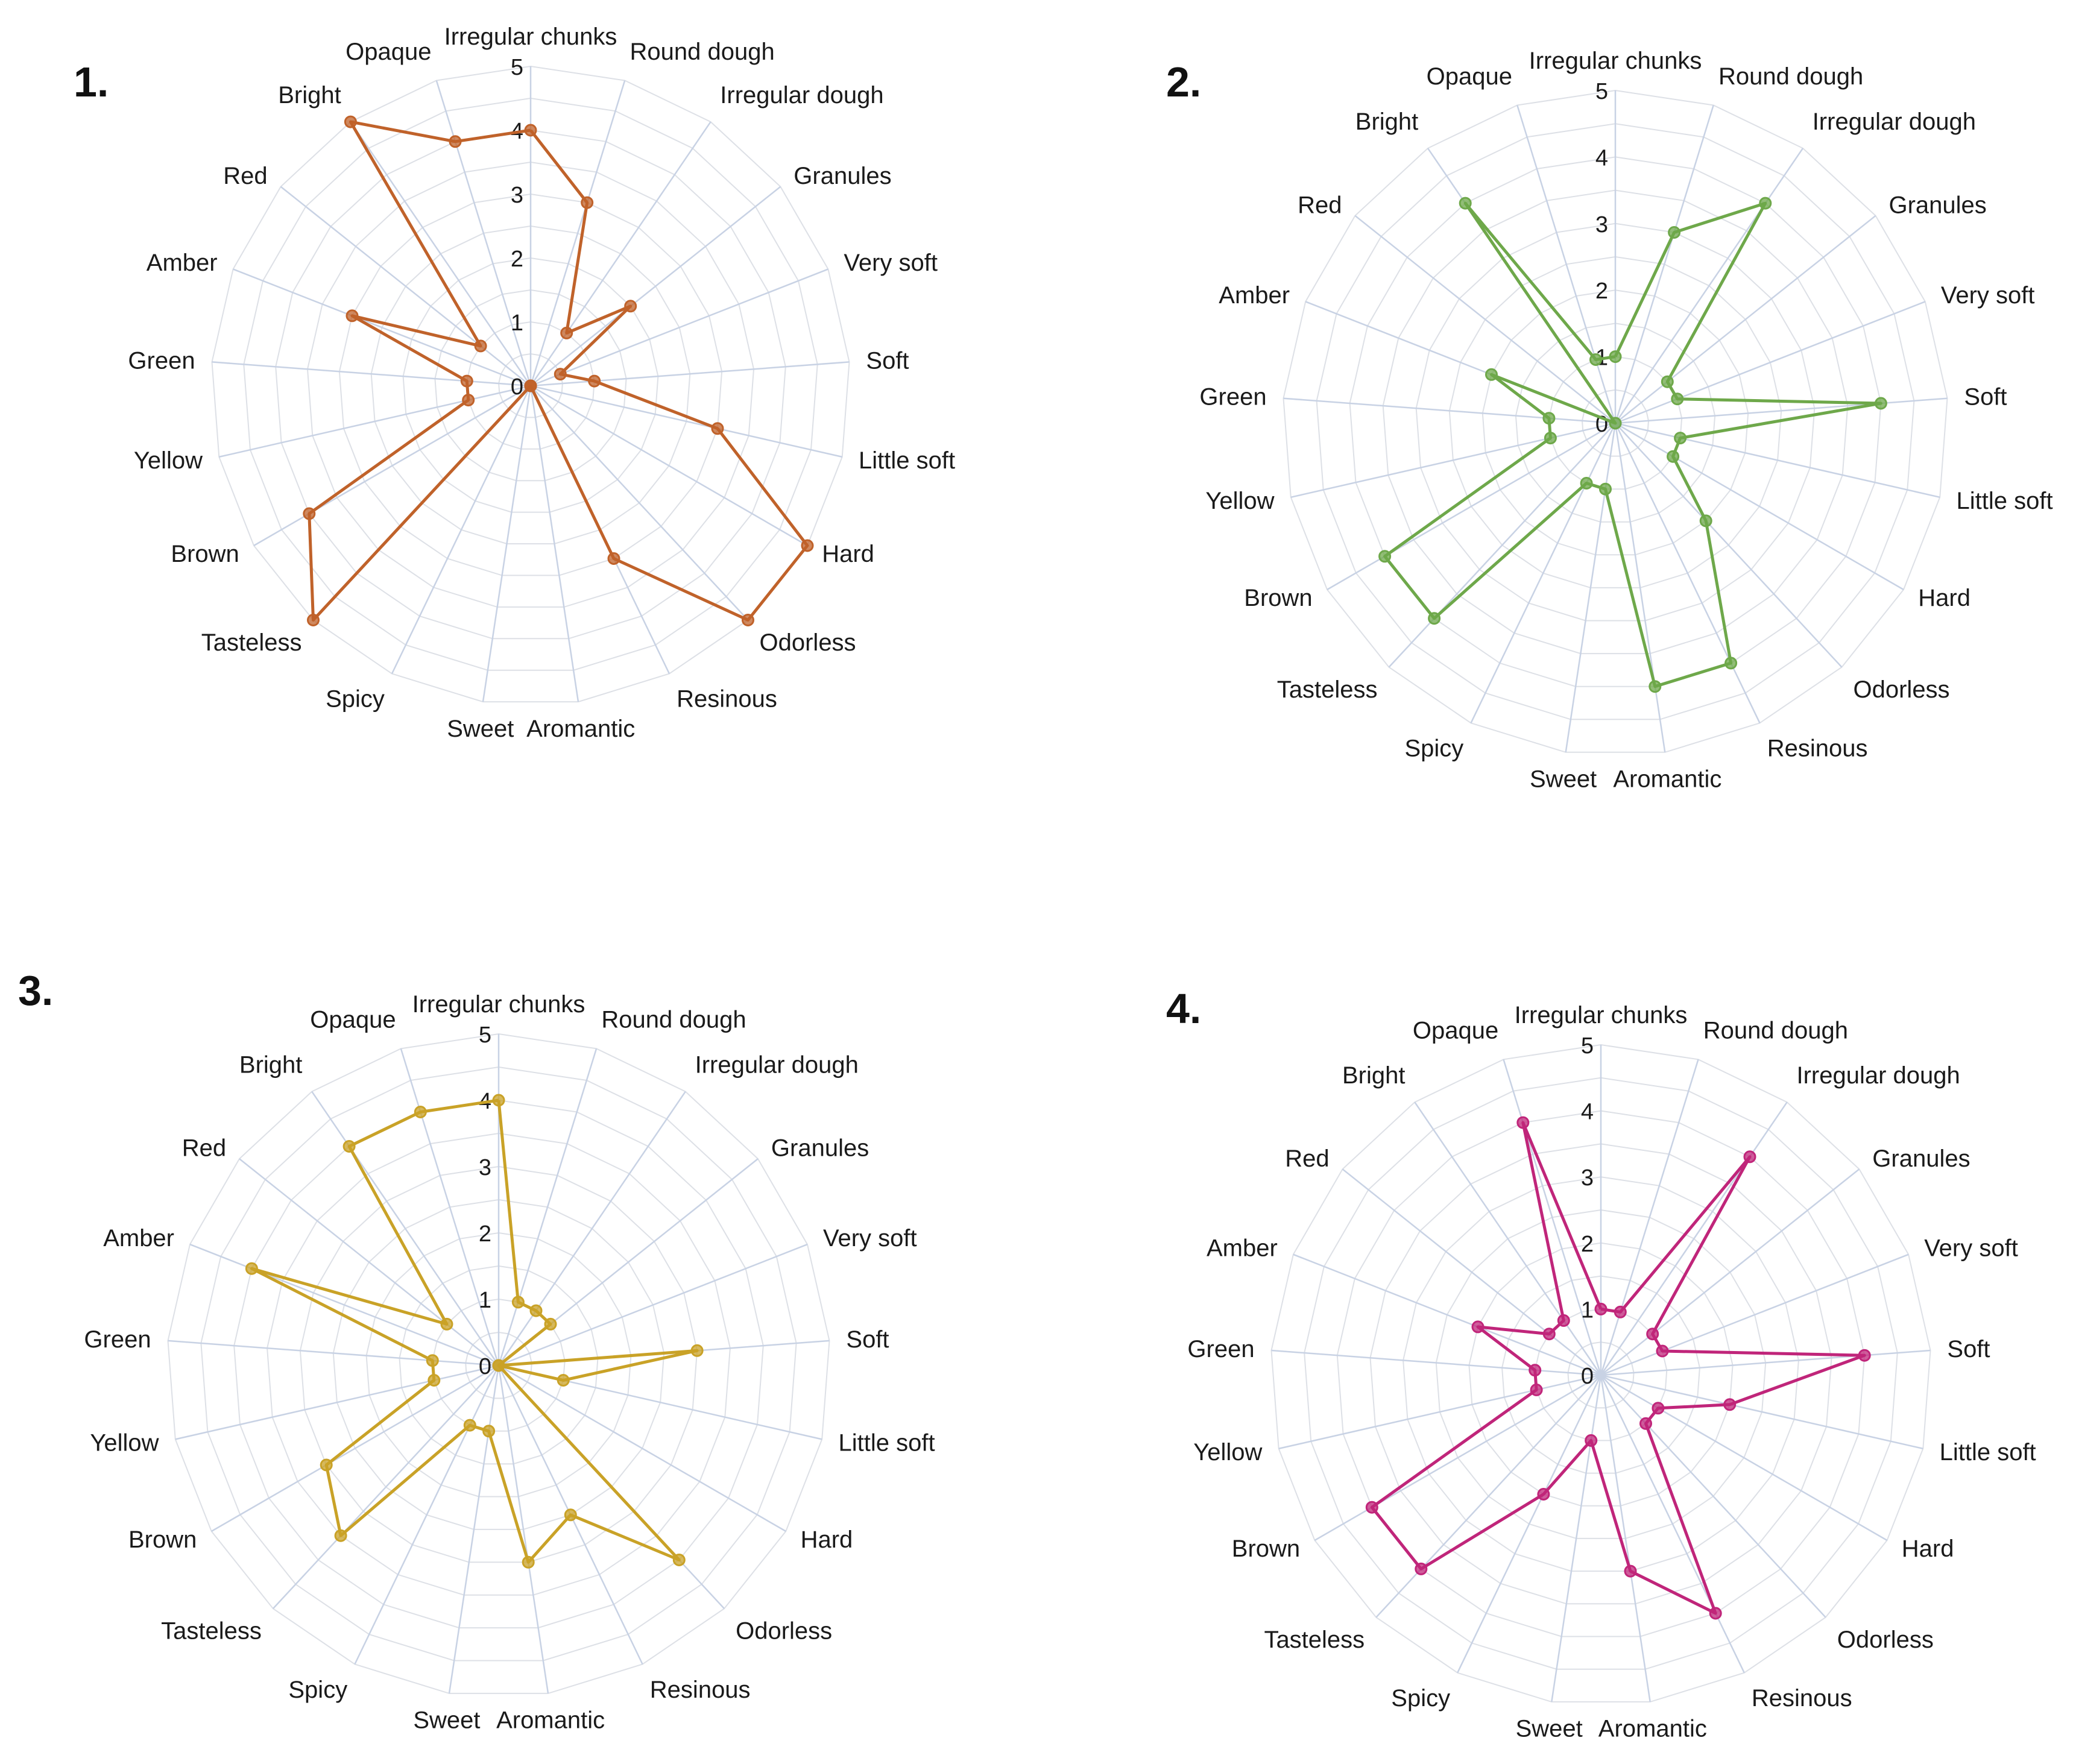 The image size is (2073, 1764). What do you see at coordinates (245, 176) in the screenshot?
I see `category-label: Red` at bounding box center [245, 176].